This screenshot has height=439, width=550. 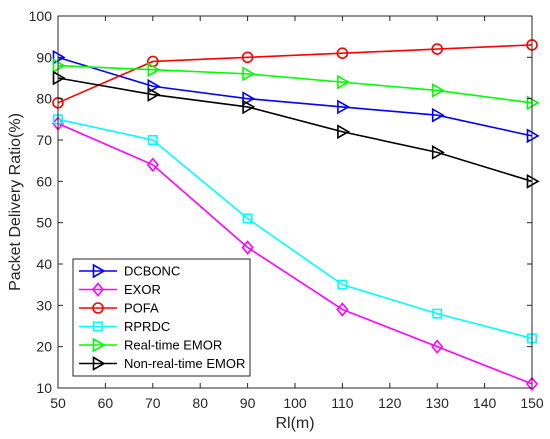 What do you see at coordinates (106, 403) in the screenshot?
I see `x-tick-label: 60` at bounding box center [106, 403].